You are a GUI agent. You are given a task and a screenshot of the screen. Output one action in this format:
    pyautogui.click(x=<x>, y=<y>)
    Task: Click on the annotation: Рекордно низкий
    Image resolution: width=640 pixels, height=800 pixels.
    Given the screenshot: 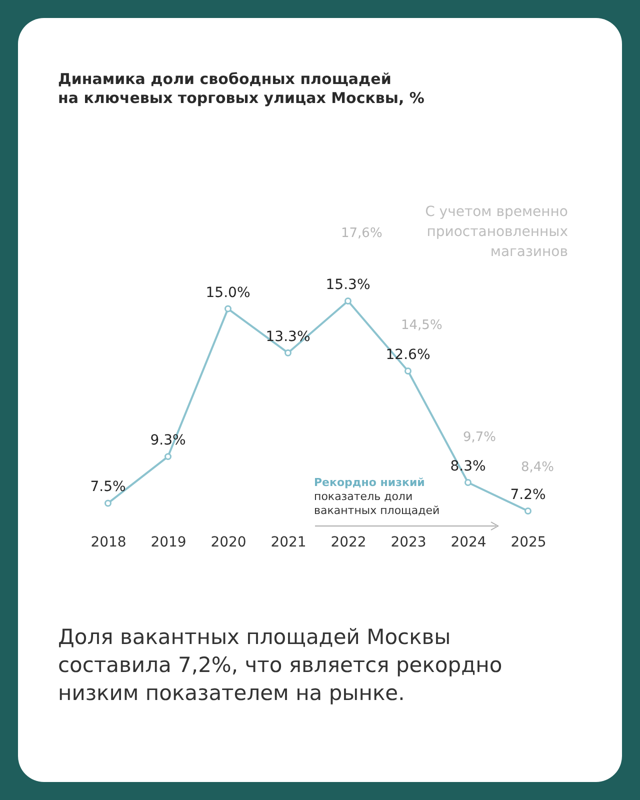 What is the action you would take?
    pyautogui.click(x=369, y=482)
    